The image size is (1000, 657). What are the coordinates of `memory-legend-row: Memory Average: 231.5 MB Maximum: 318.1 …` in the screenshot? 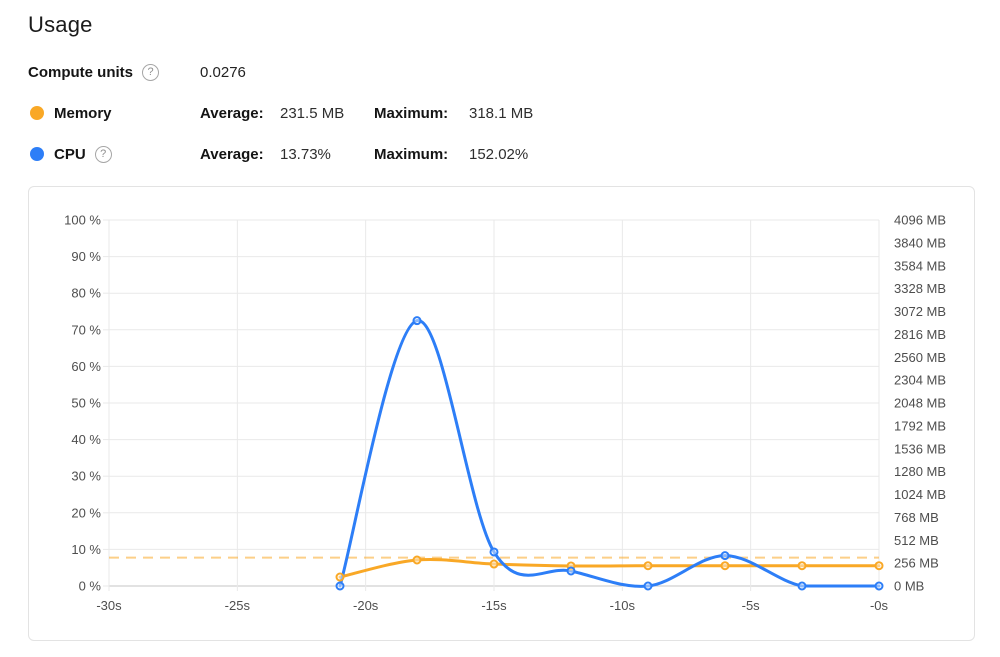 It's located at (514, 113).